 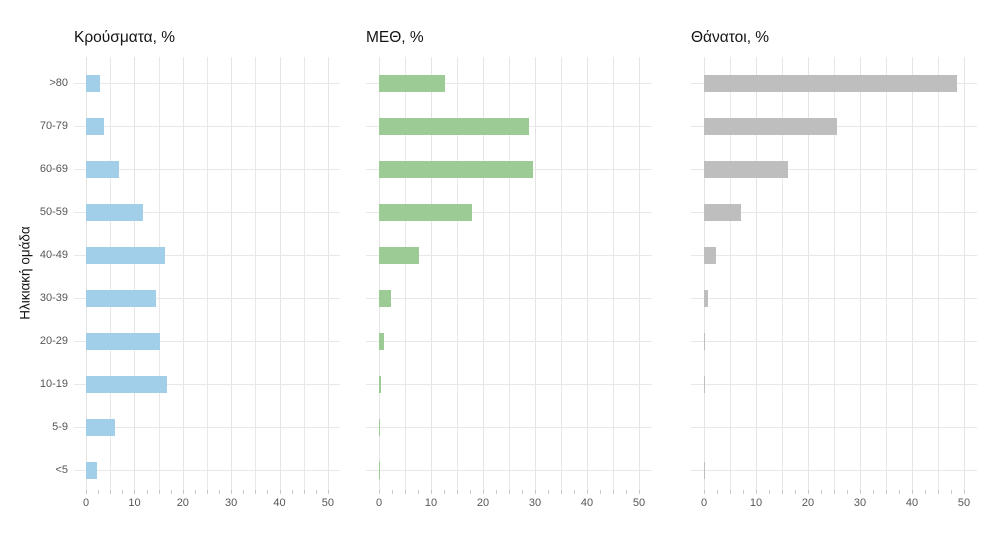 I want to click on age-group-label: 30-39, so click(x=53, y=298).